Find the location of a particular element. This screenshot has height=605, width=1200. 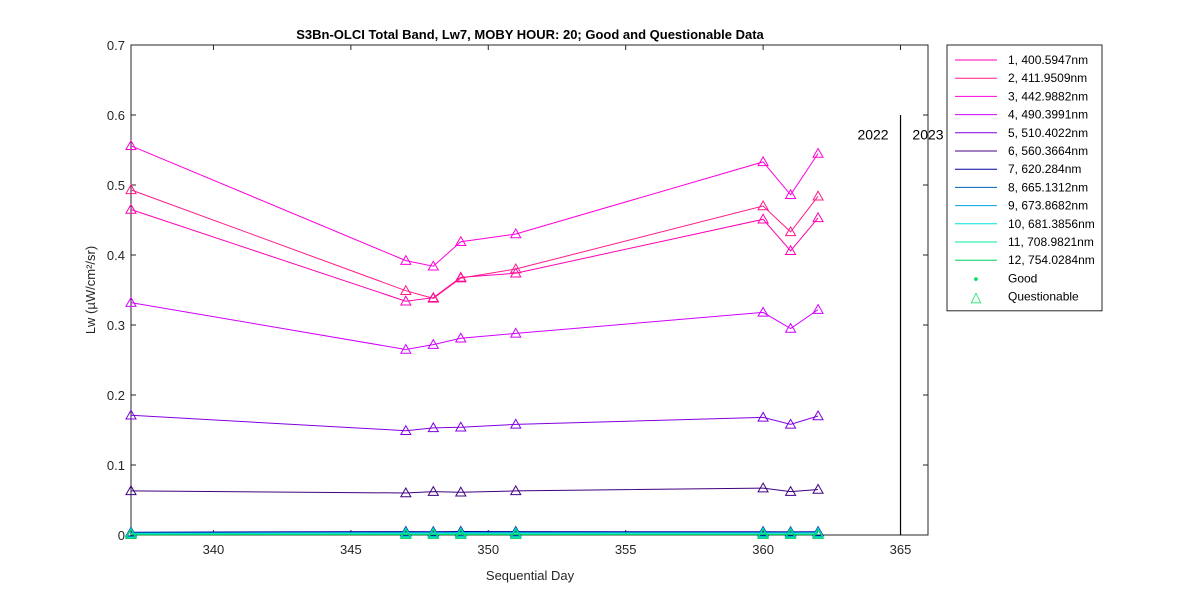

legend-label-good: Good is located at coordinates (1022, 278).